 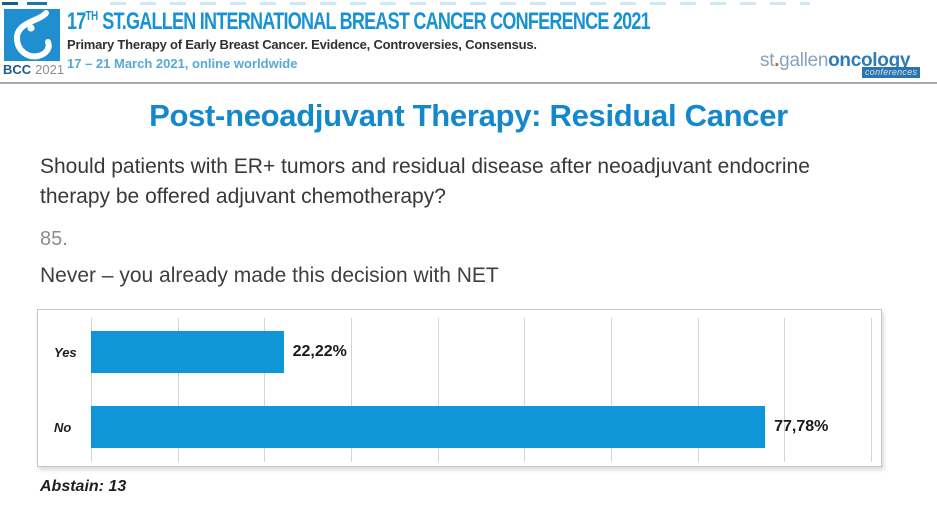 What do you see at coordinates (869, 60) in the screenshot?
I see `brand-oncology: oncology` at bounding box center [869, 60].